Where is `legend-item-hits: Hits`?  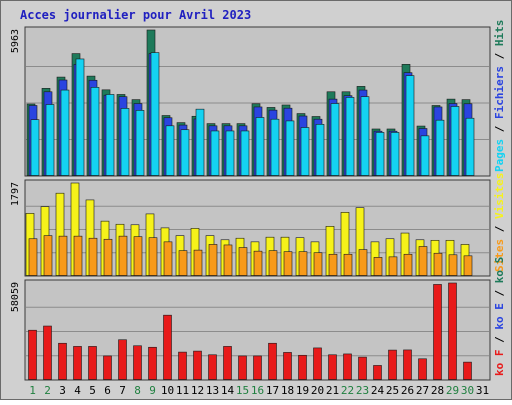
legend-item-hits: Hits is located at coordinates (499, 33).